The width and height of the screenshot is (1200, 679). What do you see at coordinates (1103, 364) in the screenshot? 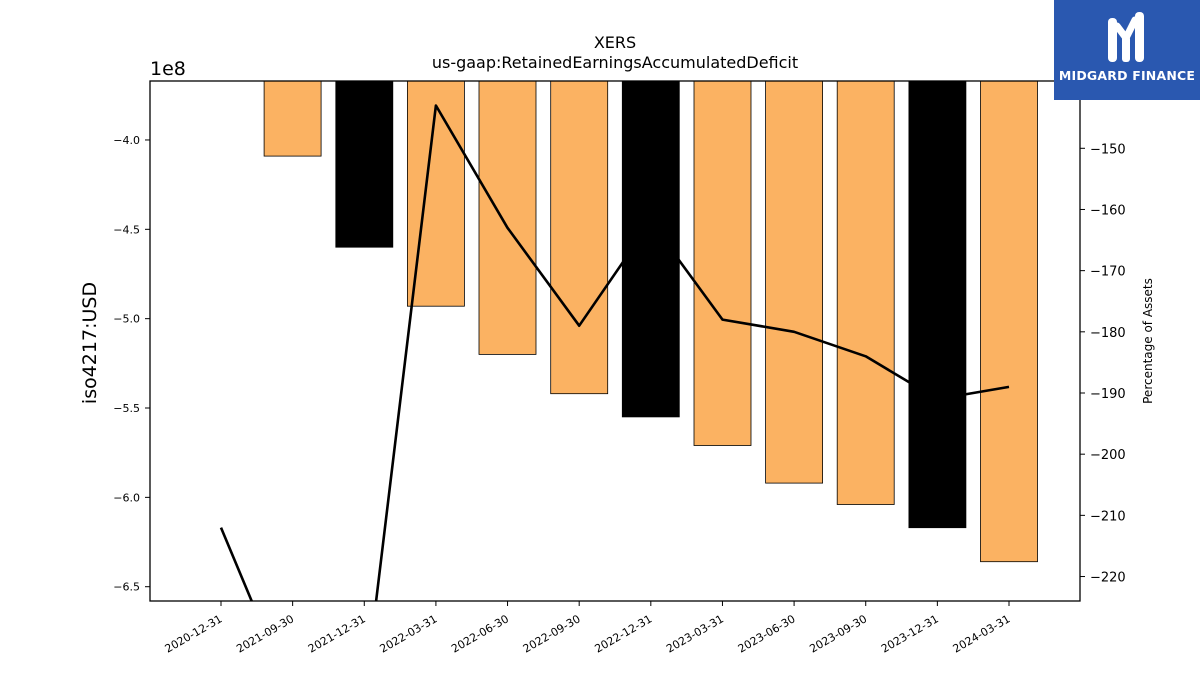
I see `right-axis: −150 −160 −170 −180 −190 −200 −210 −220` at bounding box center [1103, 364].